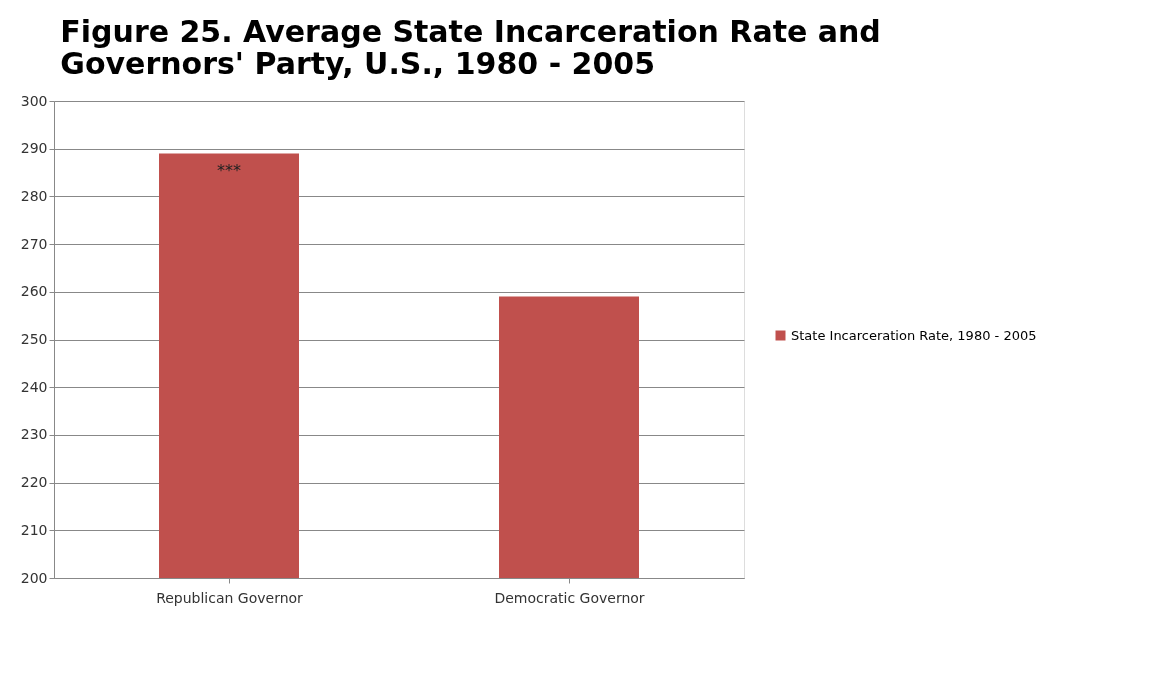 This screenshot has height=693, width=1154. Describe the element at coordinates (34, 434) in the screenshot. I see `y-tick-label: 230` at that location.